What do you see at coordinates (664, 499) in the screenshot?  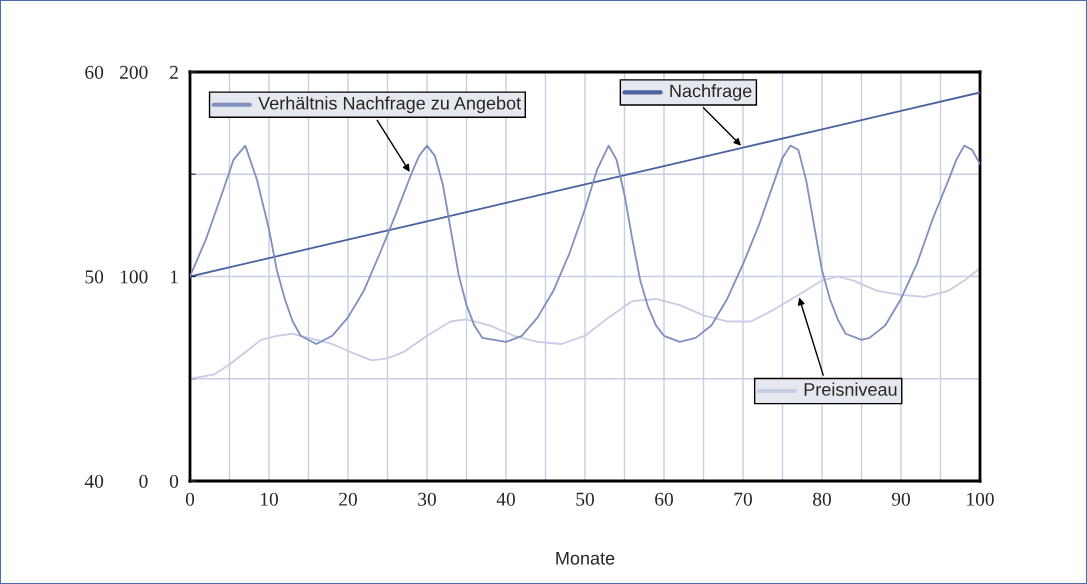 I see `x-tick-label: 60` at bounding box center [664, 499].